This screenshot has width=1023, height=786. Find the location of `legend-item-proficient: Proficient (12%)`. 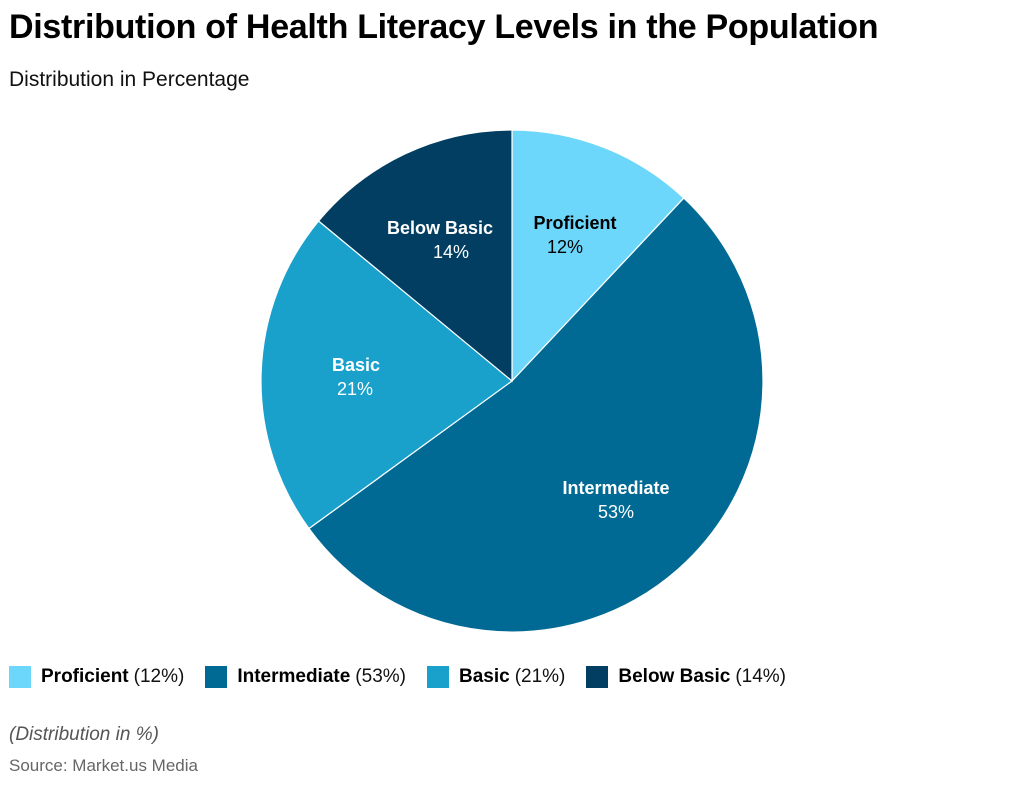

legend-item-proficient: Proficient (12%) is located at coordinates (96, 677).